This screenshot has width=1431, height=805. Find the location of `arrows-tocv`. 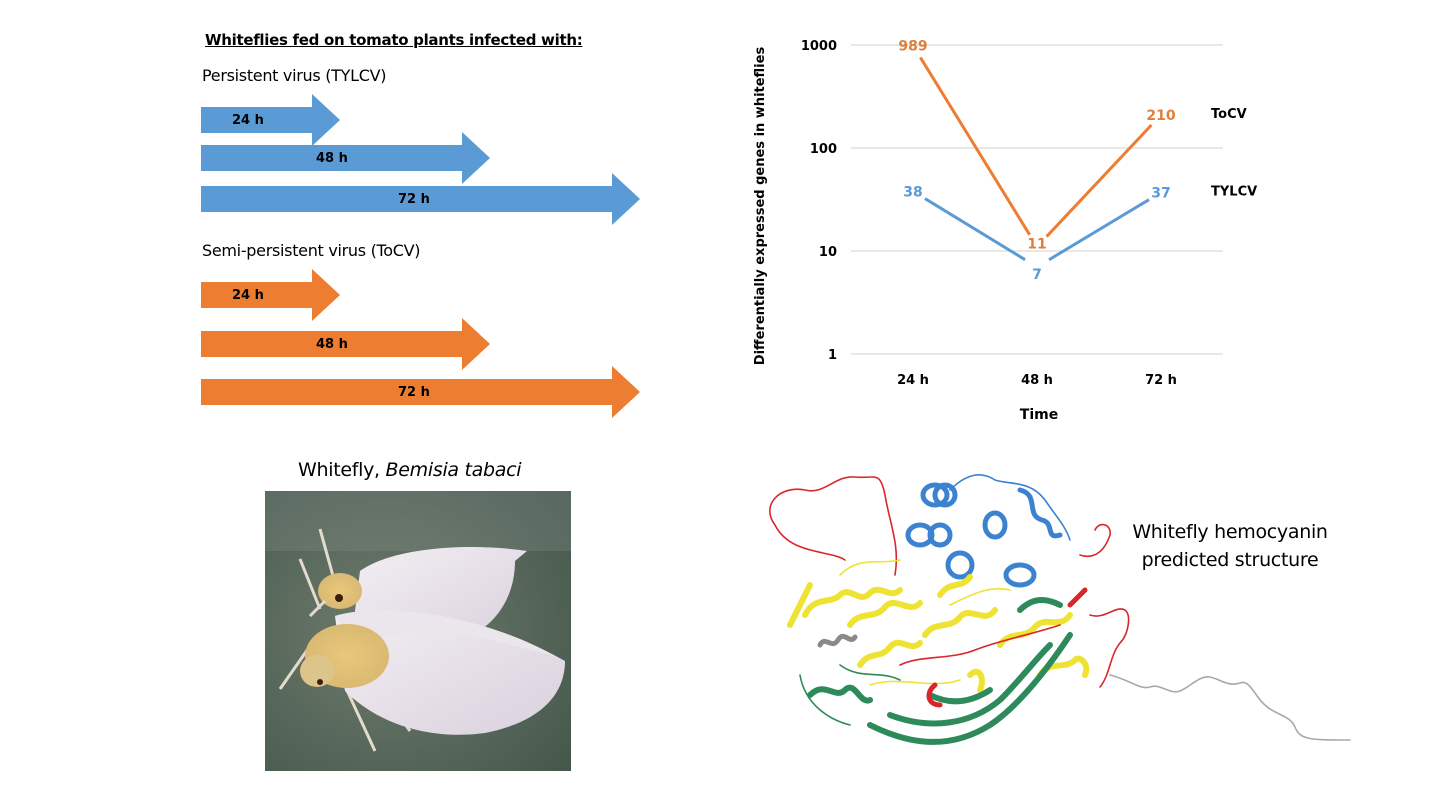

arrows-tocv is located at coordinates (420, 343).